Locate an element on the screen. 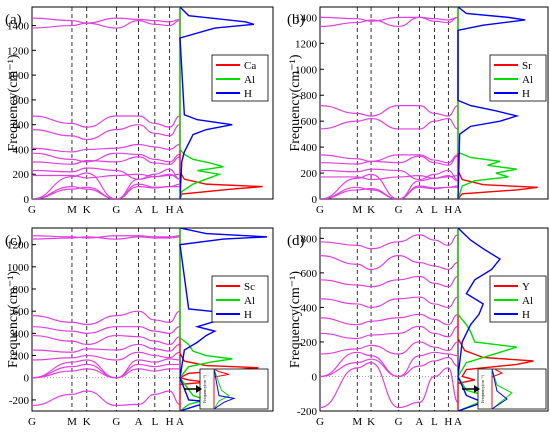 This screenshot has height=437, width=550. inset-curve-h is located at coordinates (499, 389).